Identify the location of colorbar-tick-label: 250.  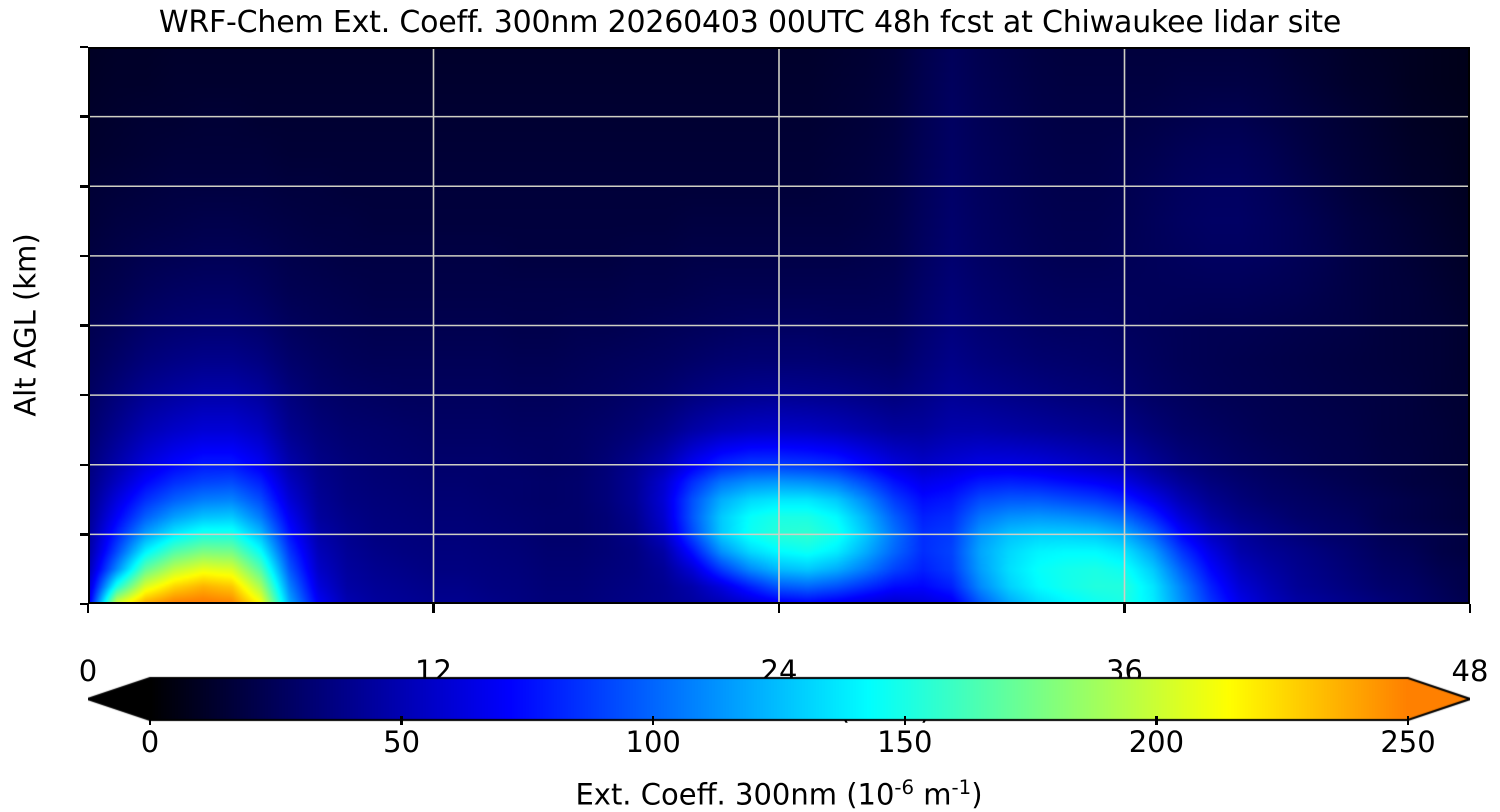
(1408, 742).